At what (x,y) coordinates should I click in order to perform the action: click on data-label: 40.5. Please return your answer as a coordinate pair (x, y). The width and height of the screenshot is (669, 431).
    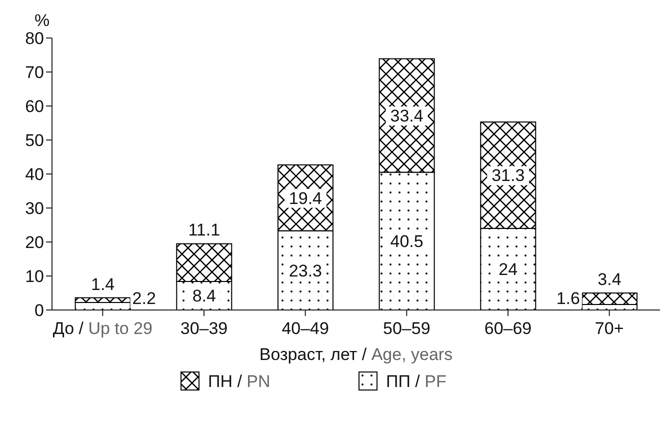
    Looking at the image, I should click on (407, 242).